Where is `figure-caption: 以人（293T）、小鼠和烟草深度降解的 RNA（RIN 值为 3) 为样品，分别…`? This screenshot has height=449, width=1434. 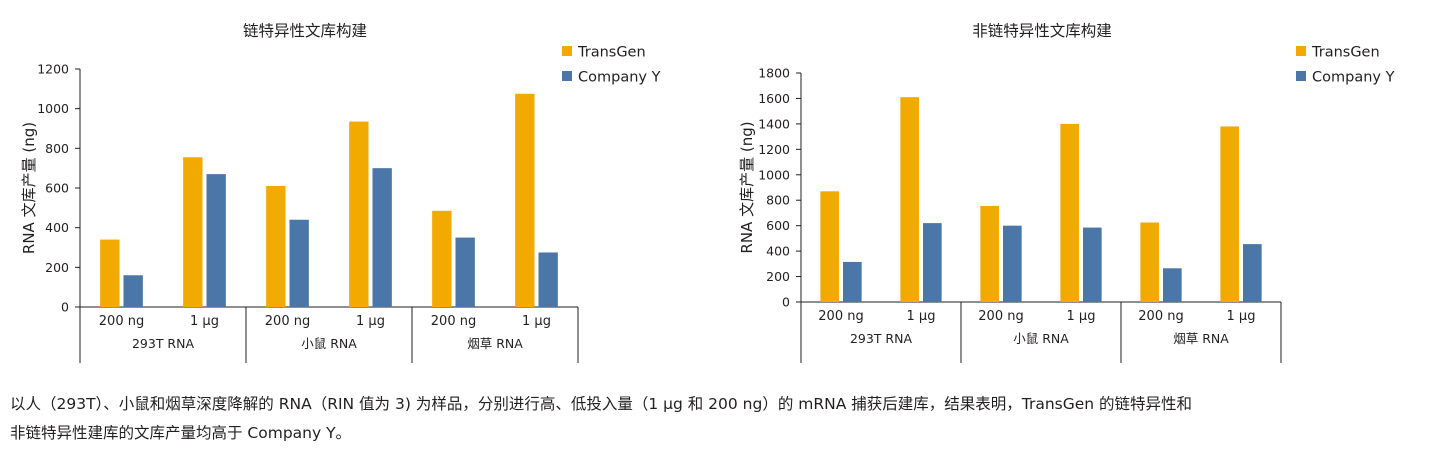
figure-caption: 以人（293T）、小鼠和烟草深度降解的 RNA（RIN 值为 3) 为样品，分别… is located at coordinates (715, 419).